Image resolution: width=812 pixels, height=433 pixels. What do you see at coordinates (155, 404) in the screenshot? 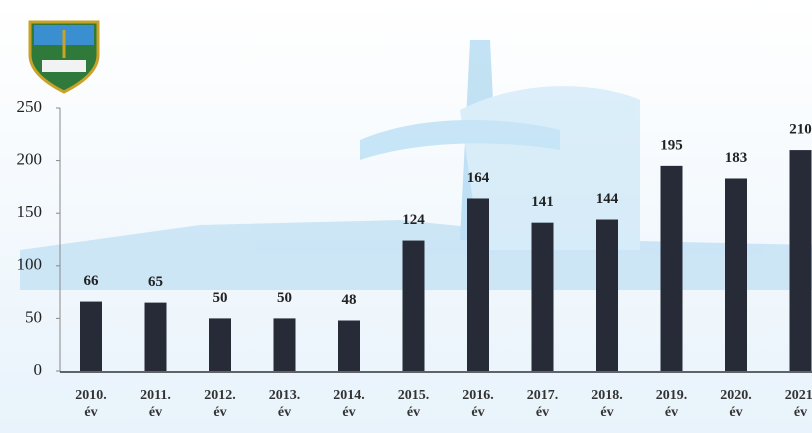
I see `x-tick-label: 2011. év` at bounding box center [155, 404].